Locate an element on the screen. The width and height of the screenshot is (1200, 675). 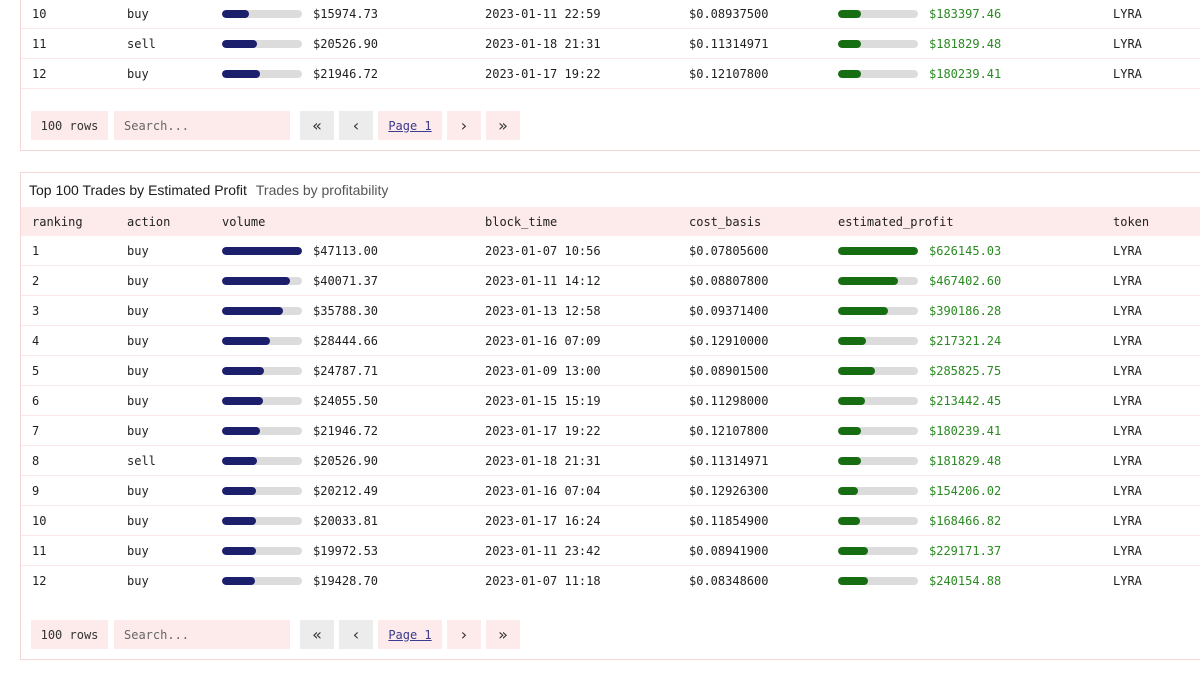
cell-ranking: 10 is located at coordinates (74, 520).